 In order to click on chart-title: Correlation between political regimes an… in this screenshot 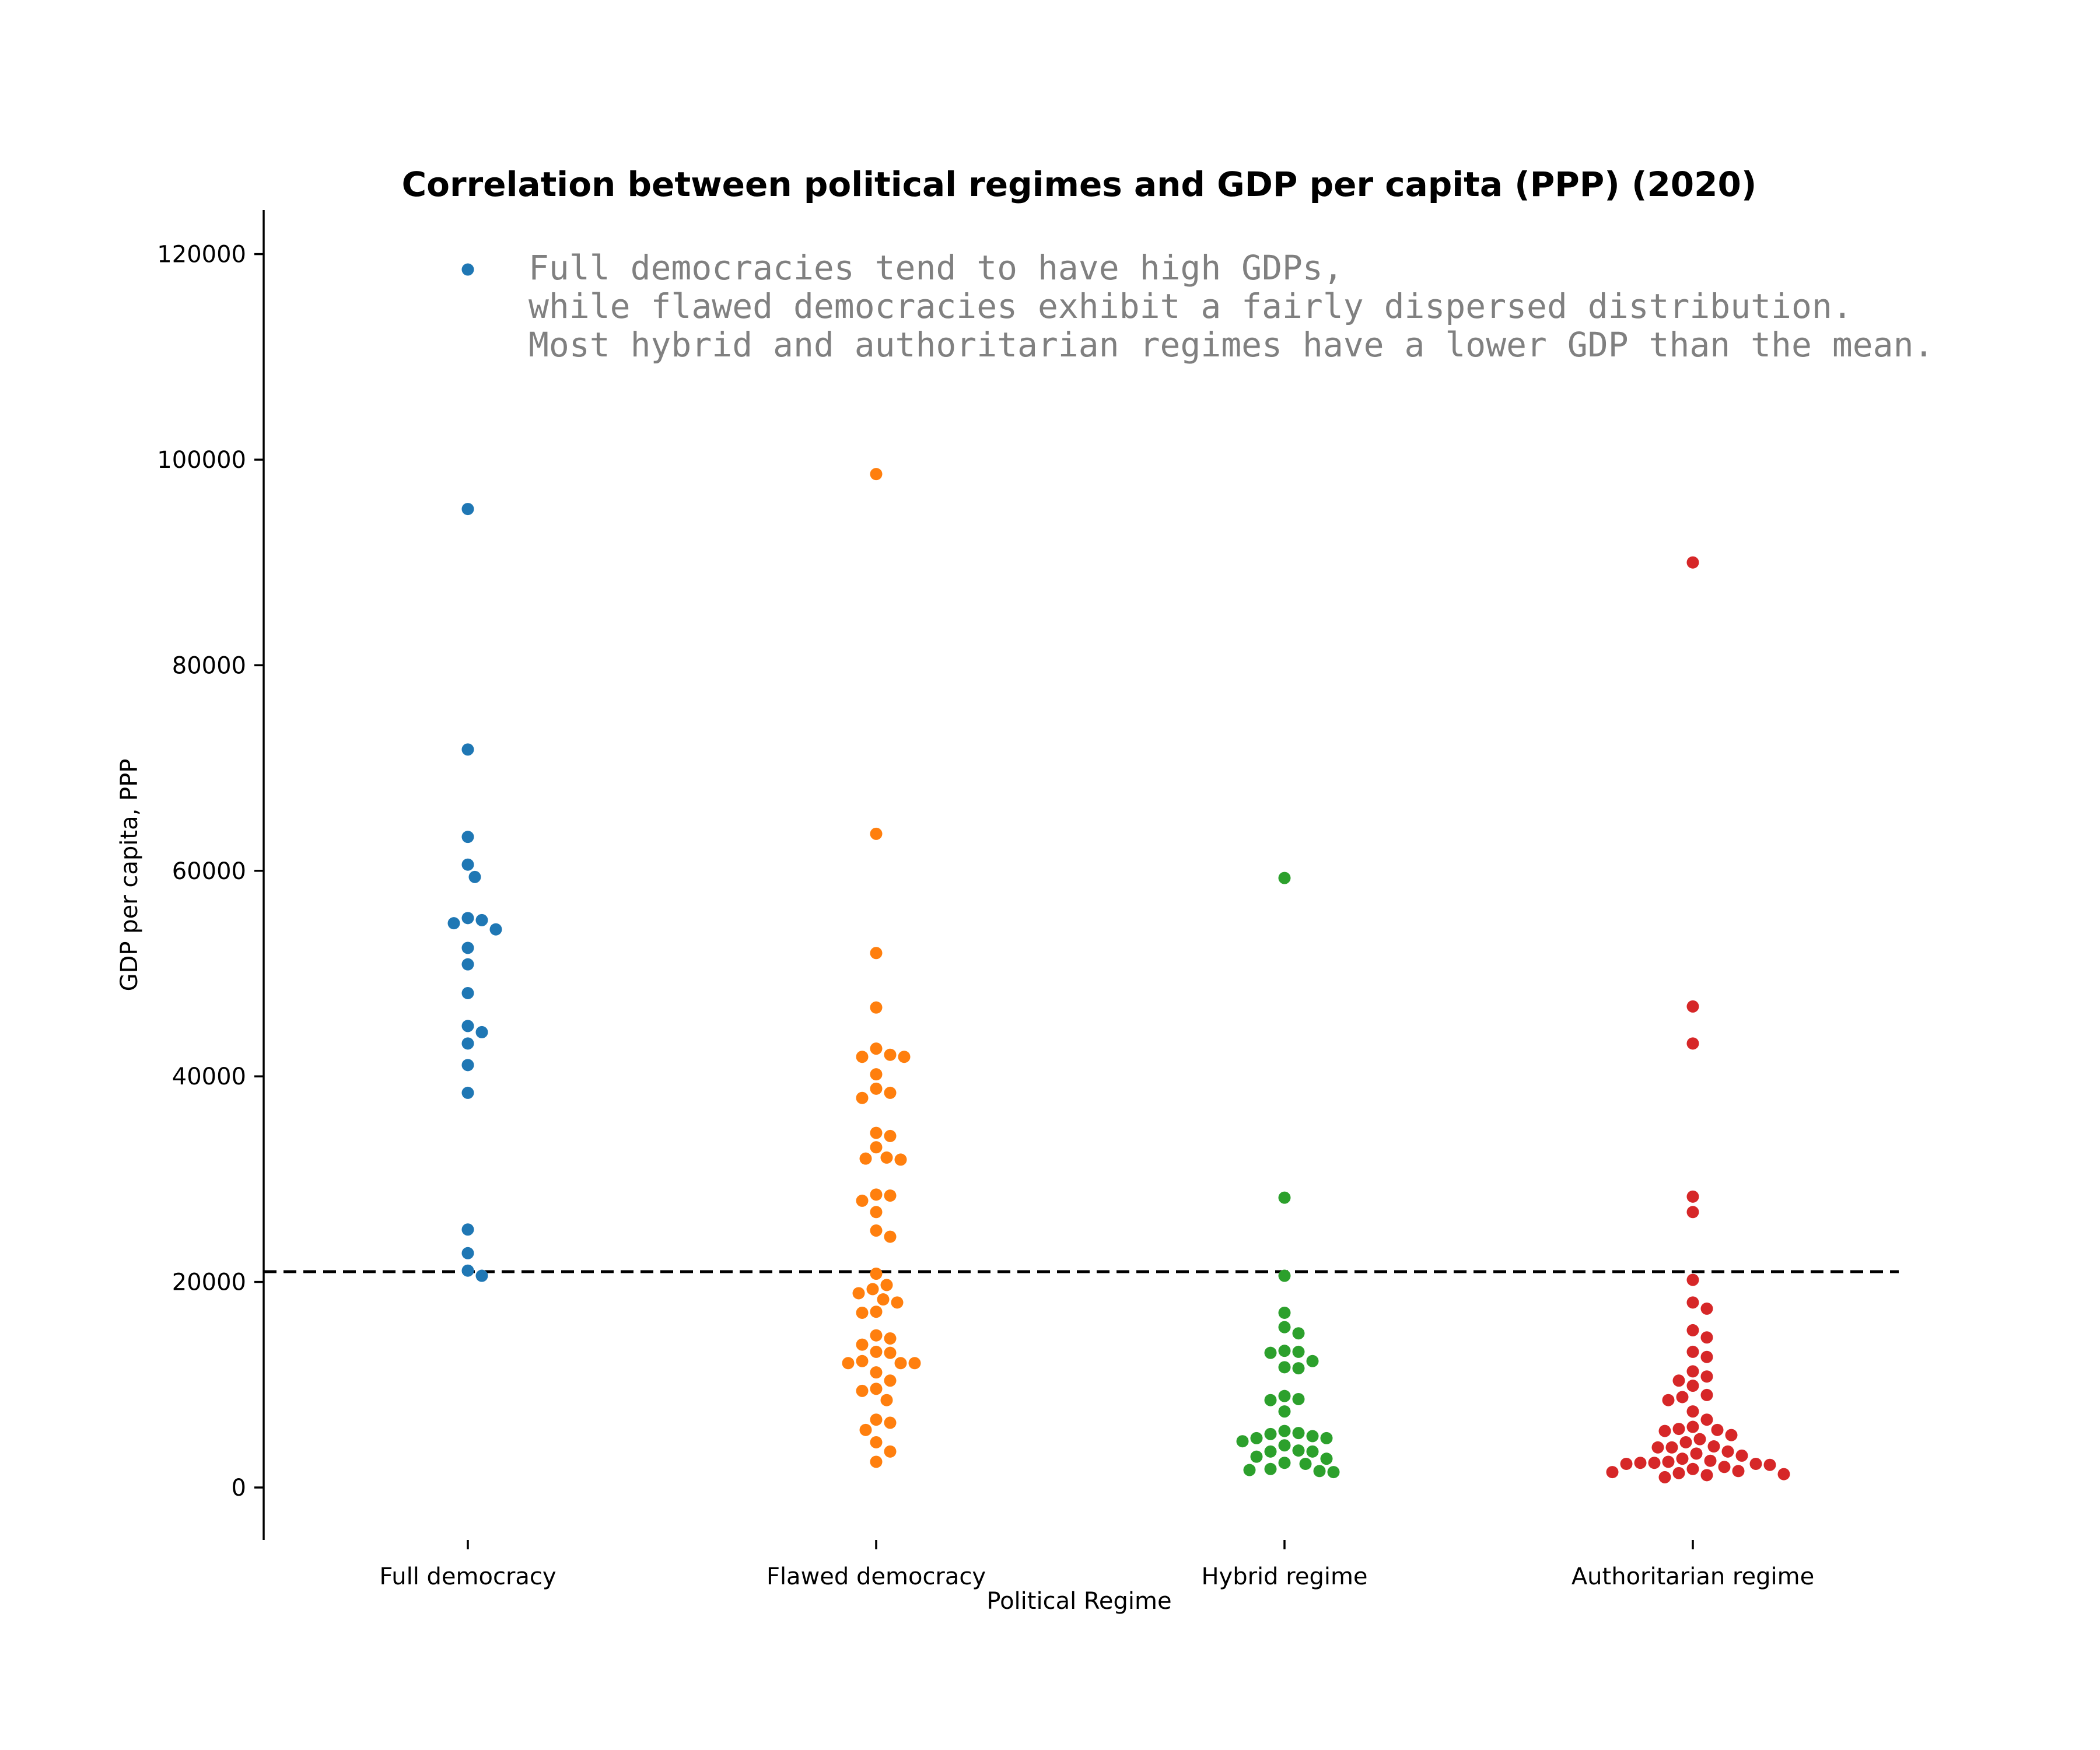, I will do `click(1079, 184)`.